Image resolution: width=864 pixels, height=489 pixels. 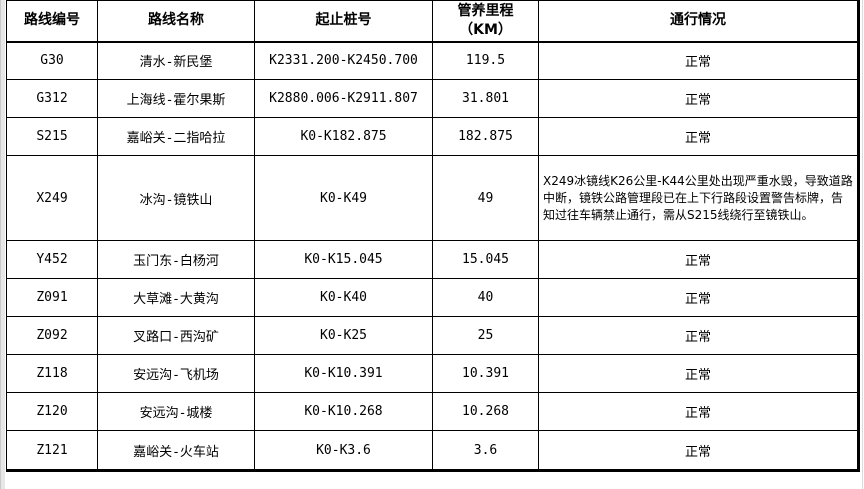 I want to click on route-code-cell: X249, so click(x=52, y=198).